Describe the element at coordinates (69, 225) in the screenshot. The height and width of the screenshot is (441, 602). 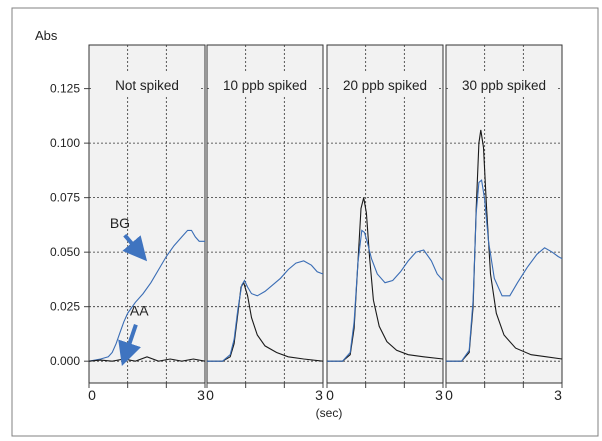
I see `y-axis: 0.000 0.025 0.050 0.075 0.100 0.125` at that location.